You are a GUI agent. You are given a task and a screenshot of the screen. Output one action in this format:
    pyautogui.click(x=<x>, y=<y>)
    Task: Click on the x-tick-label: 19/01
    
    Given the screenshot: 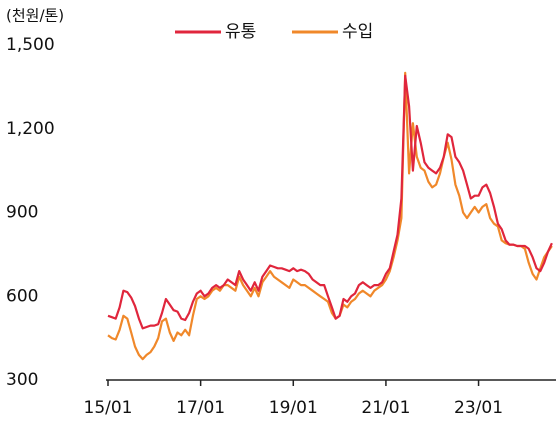 What is the action you would take?
    pyautogui.click(x=293, y=408)
    